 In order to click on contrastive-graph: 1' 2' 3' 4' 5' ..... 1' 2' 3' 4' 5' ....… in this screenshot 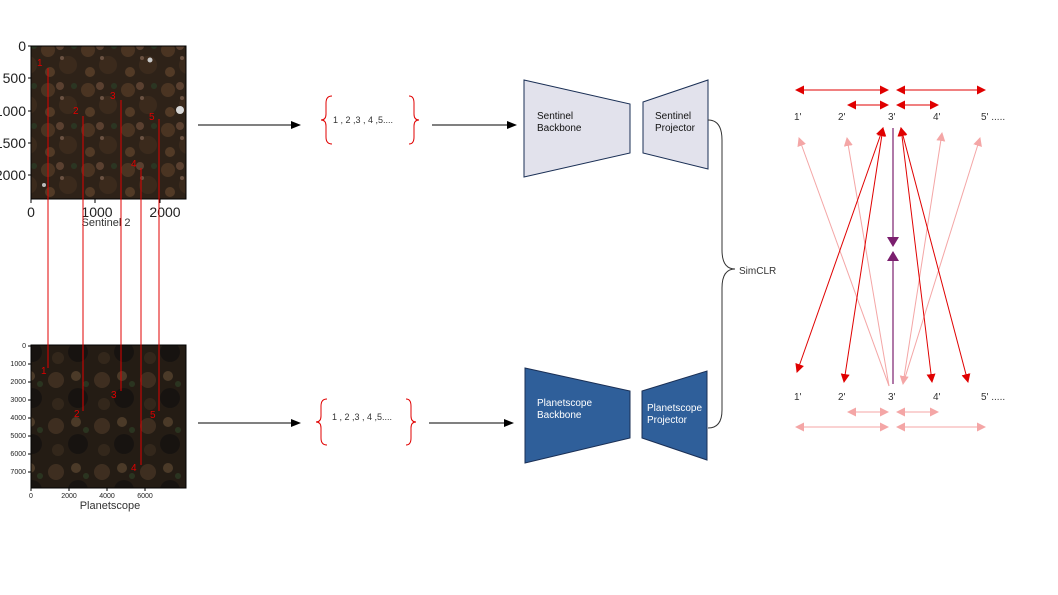, I will do `click(899, 258)`.